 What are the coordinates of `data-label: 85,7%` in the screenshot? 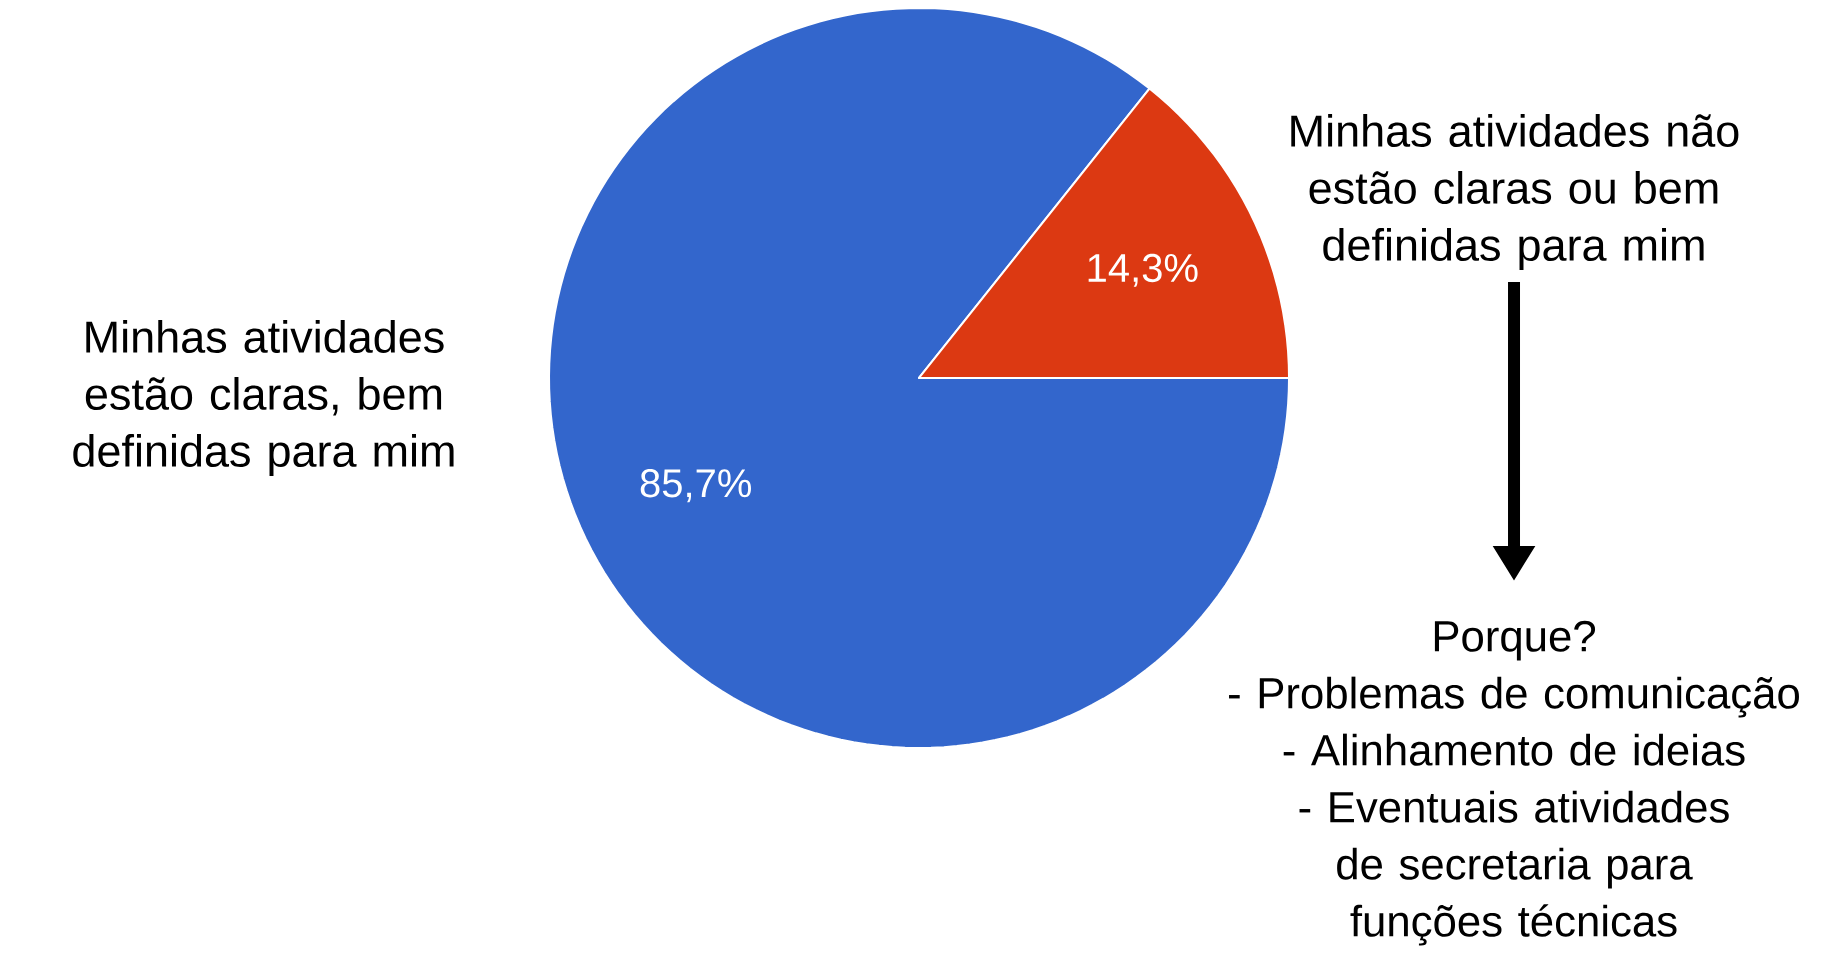 It's located at (695, 486).